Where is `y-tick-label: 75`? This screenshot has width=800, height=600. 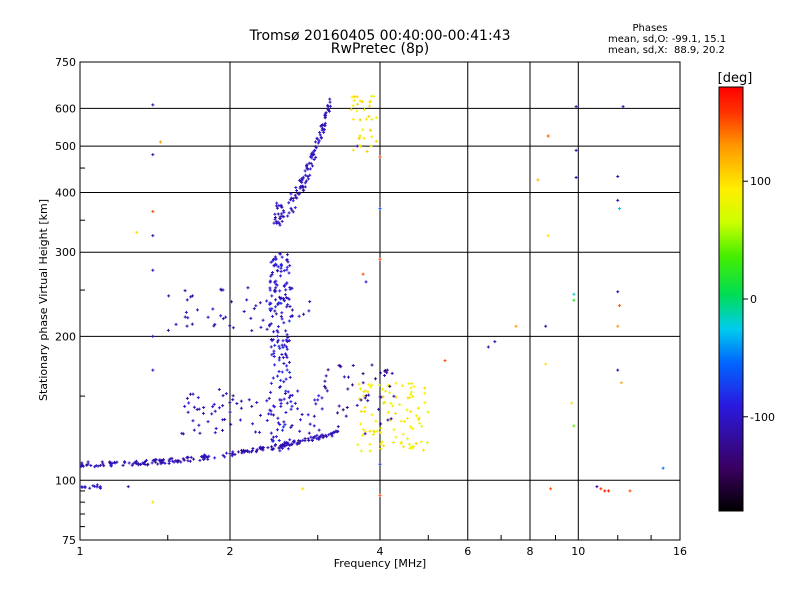
y-tick-label: 75 is located at coordinates (69, 540).